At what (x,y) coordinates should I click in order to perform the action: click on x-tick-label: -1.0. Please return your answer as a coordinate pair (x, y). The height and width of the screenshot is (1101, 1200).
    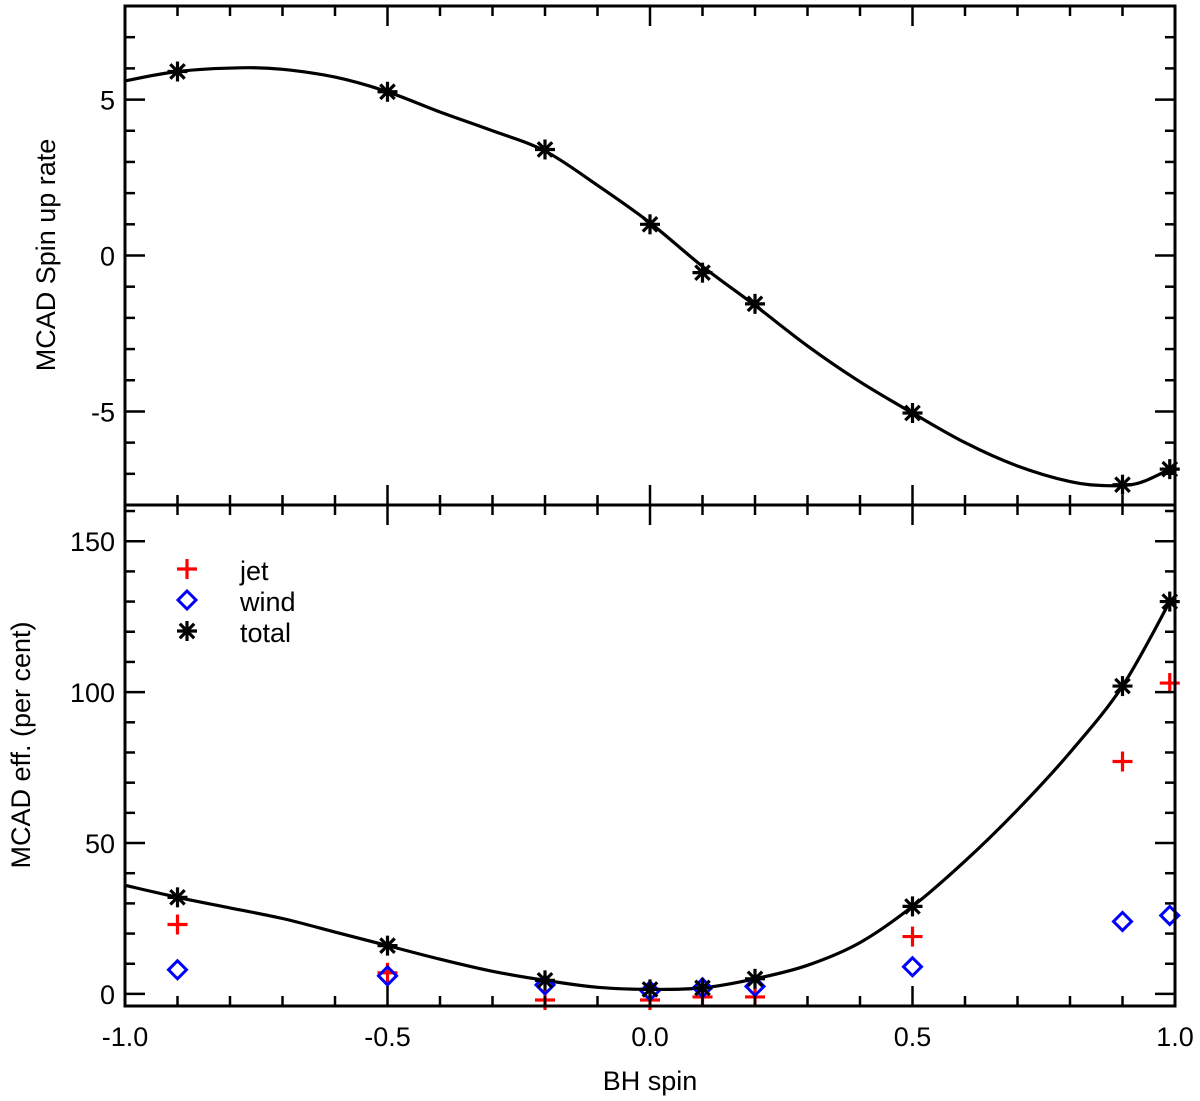
    Looking at the image, I should click on (125, 1037).